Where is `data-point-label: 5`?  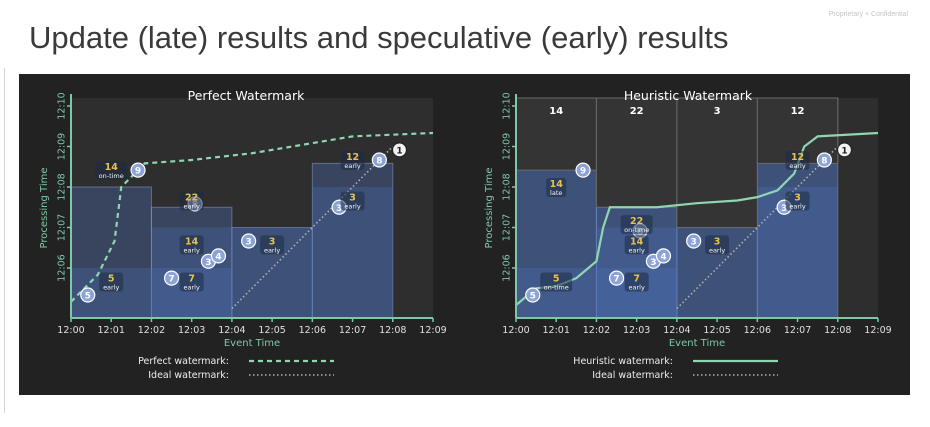 data-point-label: 5 is located at coordinates (533, 297).